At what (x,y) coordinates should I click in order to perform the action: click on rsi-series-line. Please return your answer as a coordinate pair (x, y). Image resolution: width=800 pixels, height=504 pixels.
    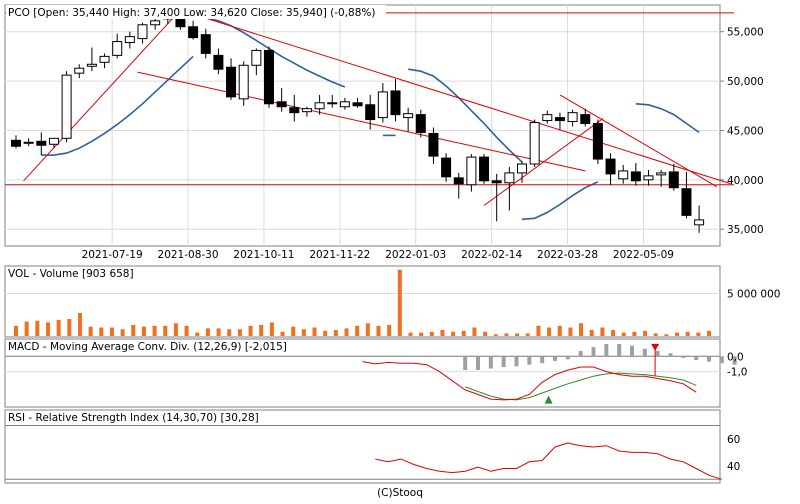
    Looking at the image, I should click on (548, 461).